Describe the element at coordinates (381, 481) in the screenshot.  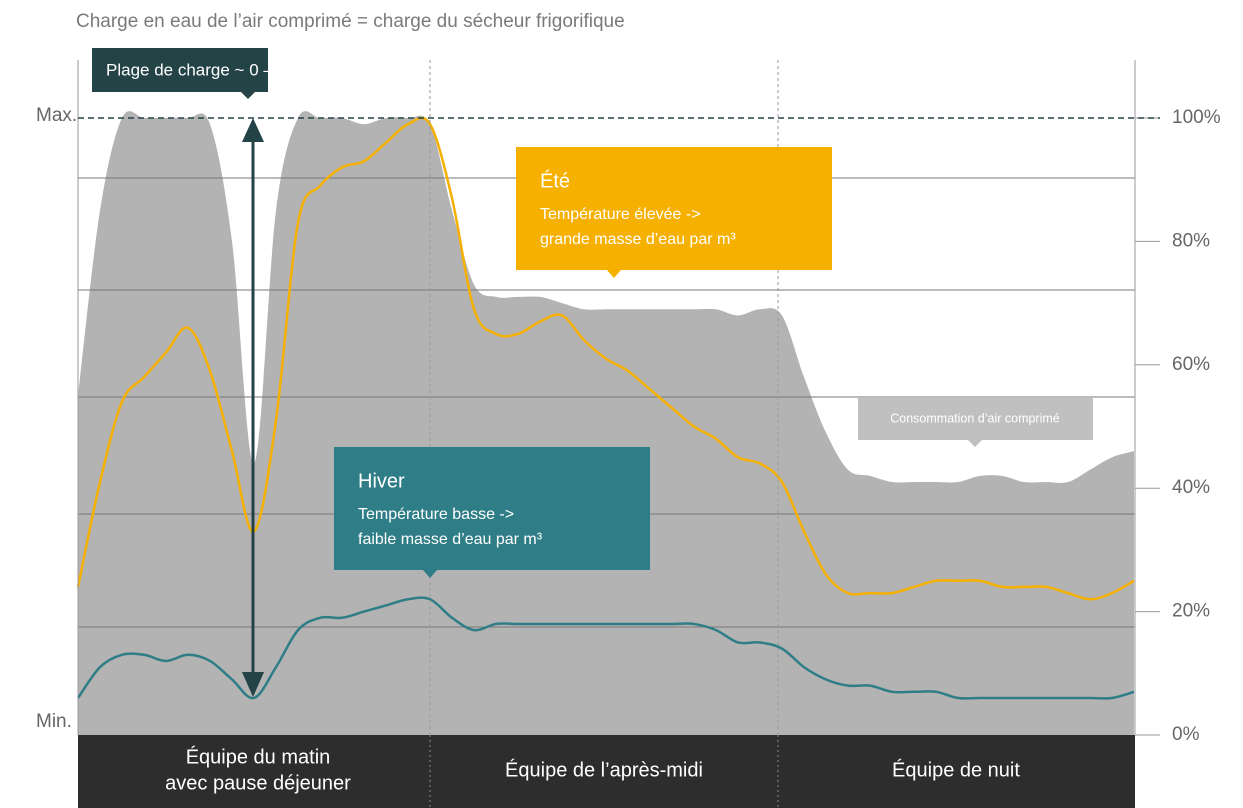
I see `series-name: Hiver` at that location.